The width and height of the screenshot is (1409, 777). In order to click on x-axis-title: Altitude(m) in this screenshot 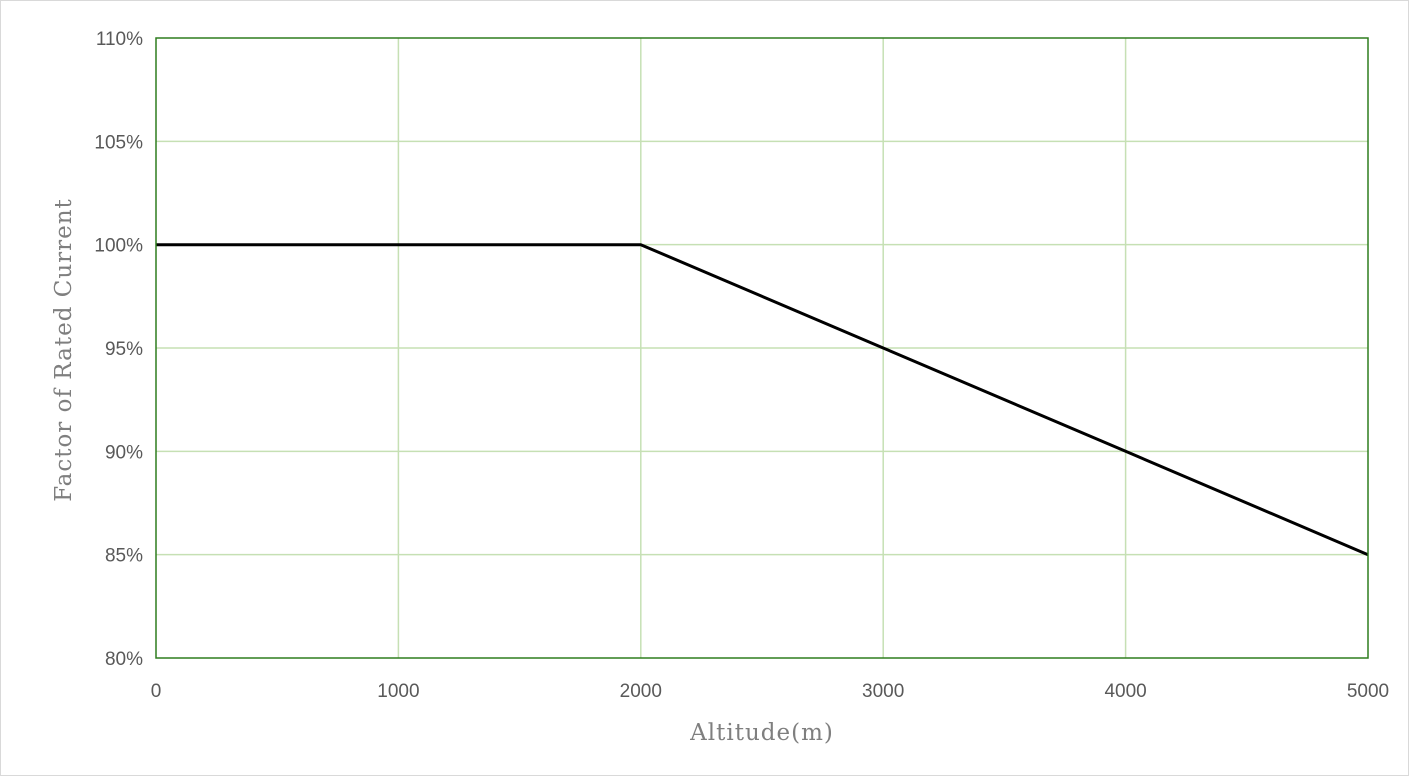, I will do `click(761, 733)`.